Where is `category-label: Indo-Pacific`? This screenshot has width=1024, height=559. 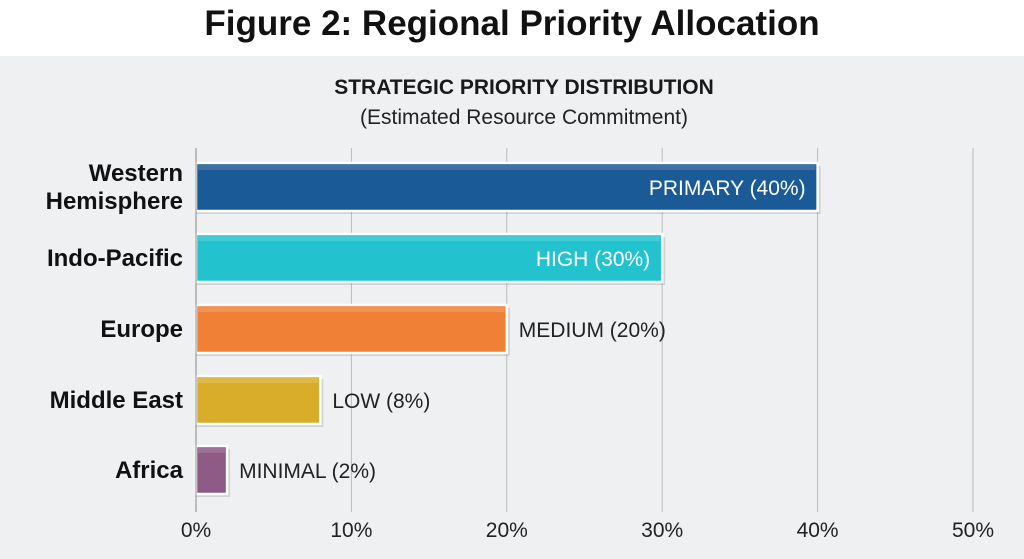
category-label: Indo-Pacific is located at coordinates (115, 258).